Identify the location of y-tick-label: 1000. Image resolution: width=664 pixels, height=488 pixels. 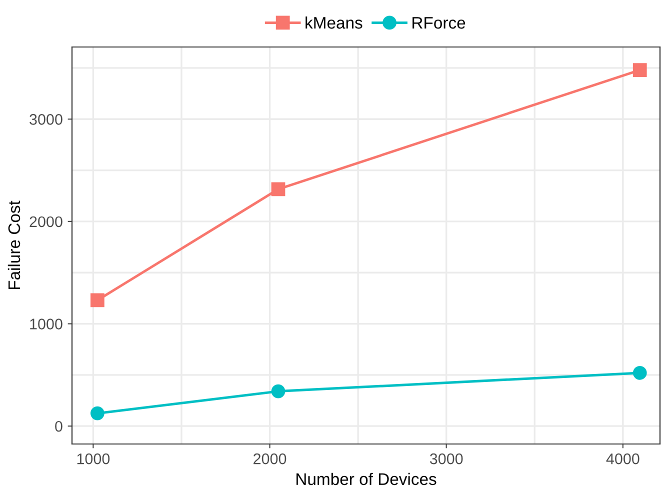
(46, 324).